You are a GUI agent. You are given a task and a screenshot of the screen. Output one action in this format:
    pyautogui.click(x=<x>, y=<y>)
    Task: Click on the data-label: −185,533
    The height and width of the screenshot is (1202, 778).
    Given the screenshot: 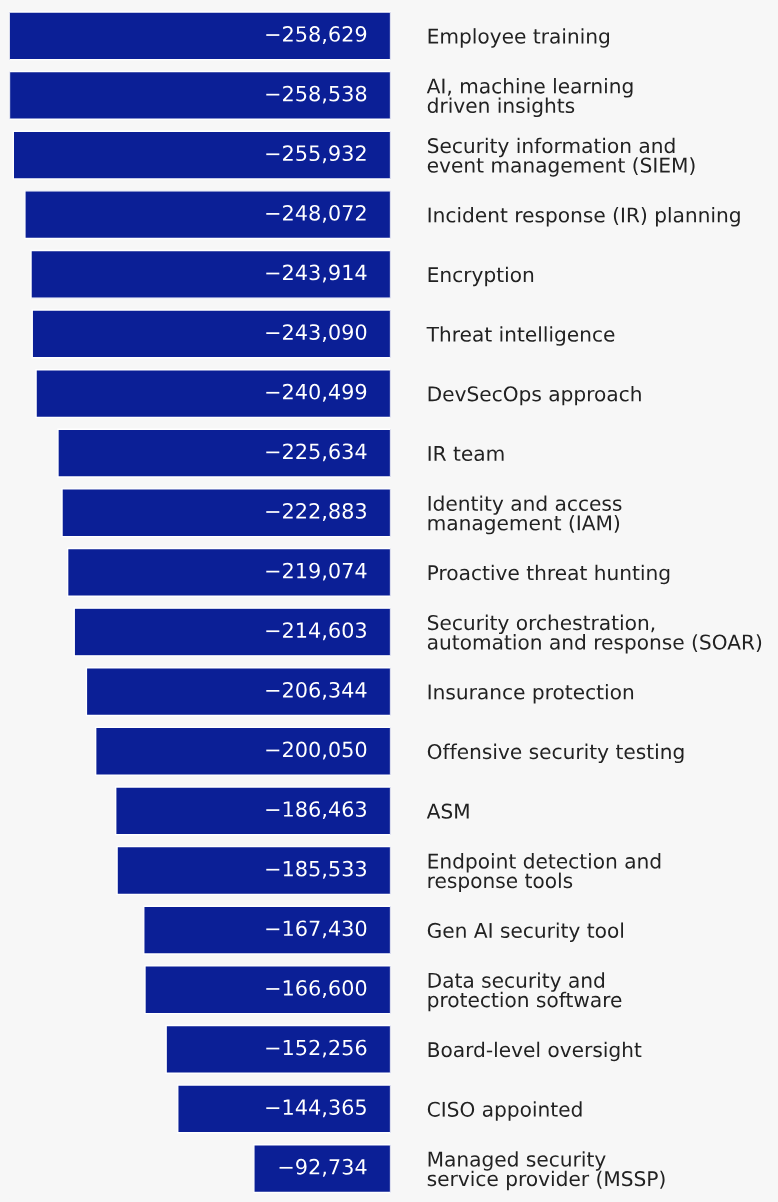 What is the action you would take?
    pyautogui.click(x=316, y=869)
    